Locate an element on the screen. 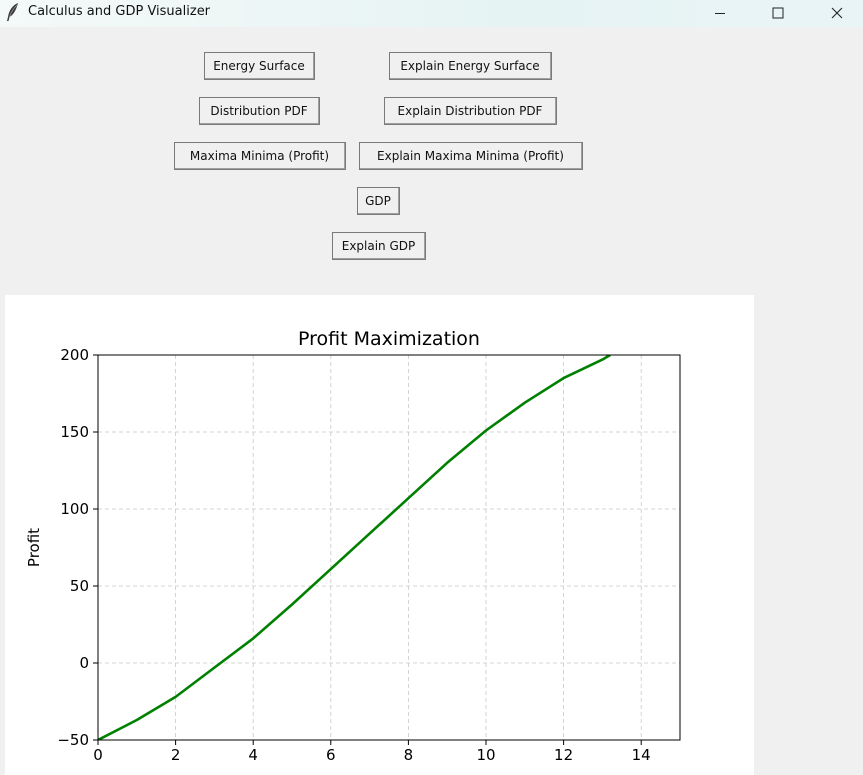  close-icon is located at coordinates (837, 13).